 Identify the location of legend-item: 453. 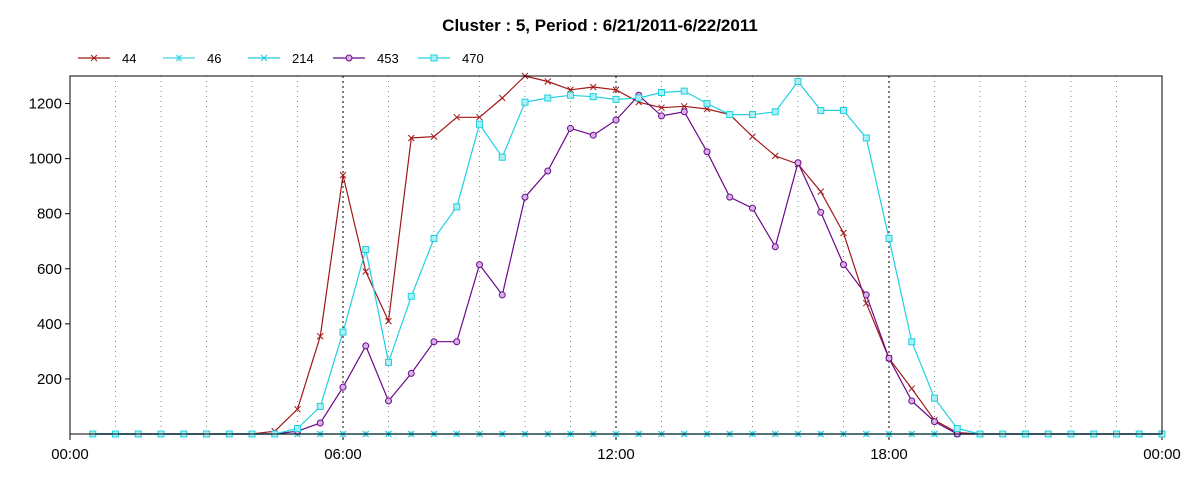
(366, 58).